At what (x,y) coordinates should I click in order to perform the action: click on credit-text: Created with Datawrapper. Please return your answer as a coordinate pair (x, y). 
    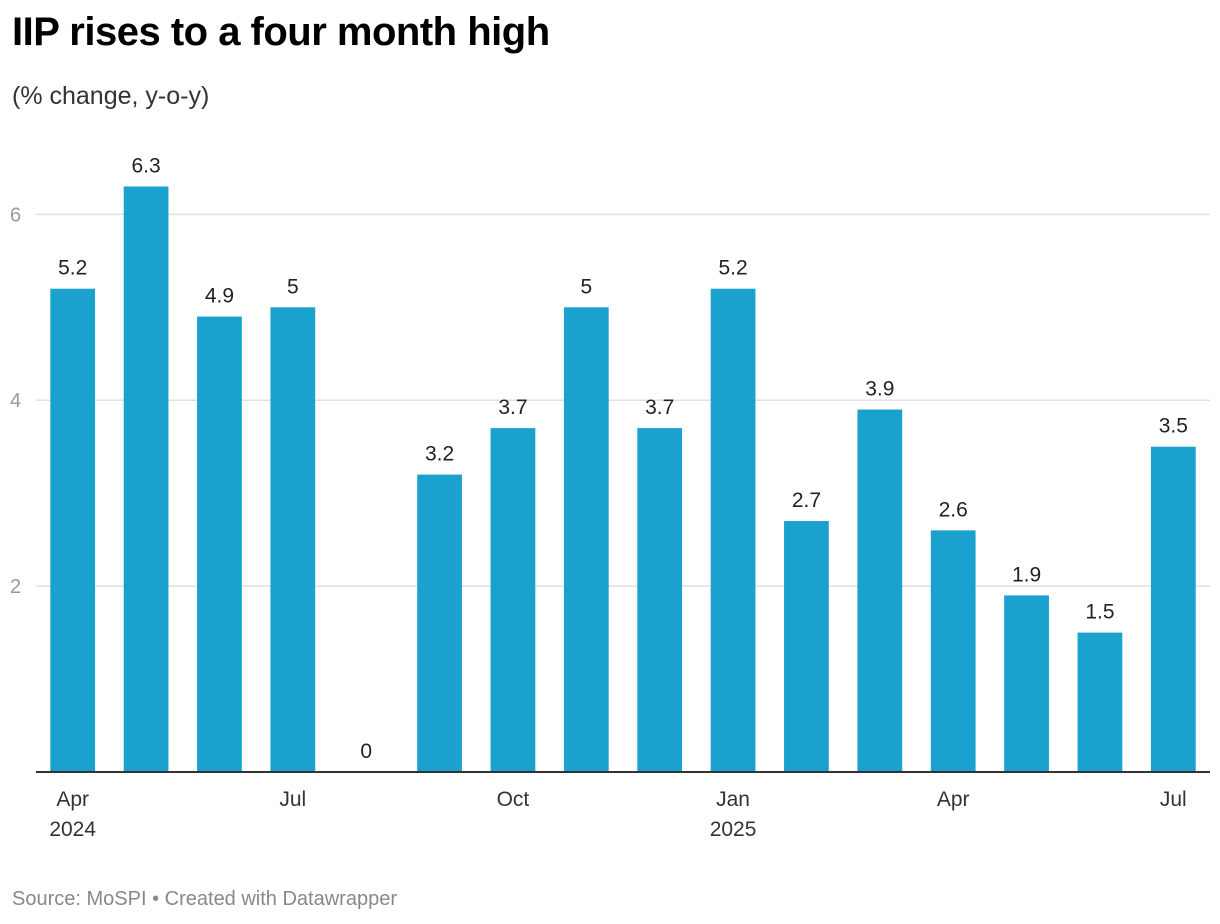
    Looking at the image, I should click on (280, 899).